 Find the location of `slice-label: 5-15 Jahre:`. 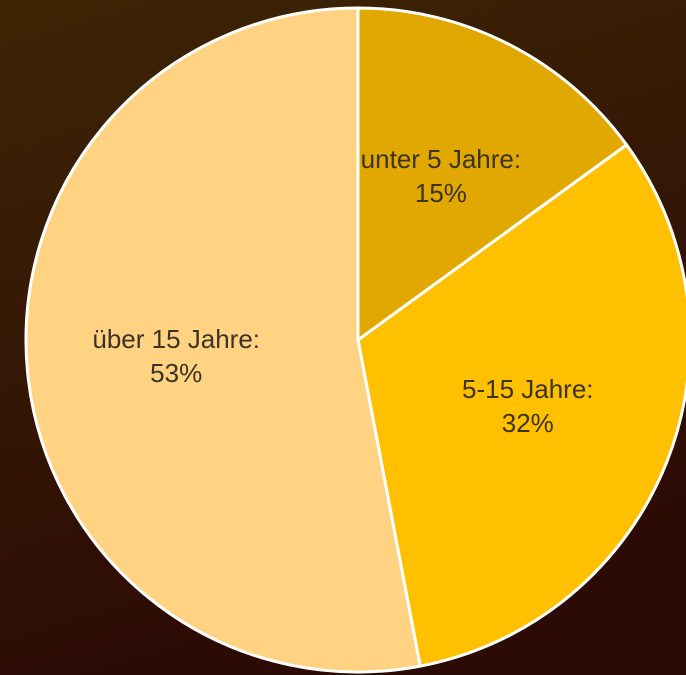

slice-label: 5-15 Jahre: is located at coordinates (528, 389).